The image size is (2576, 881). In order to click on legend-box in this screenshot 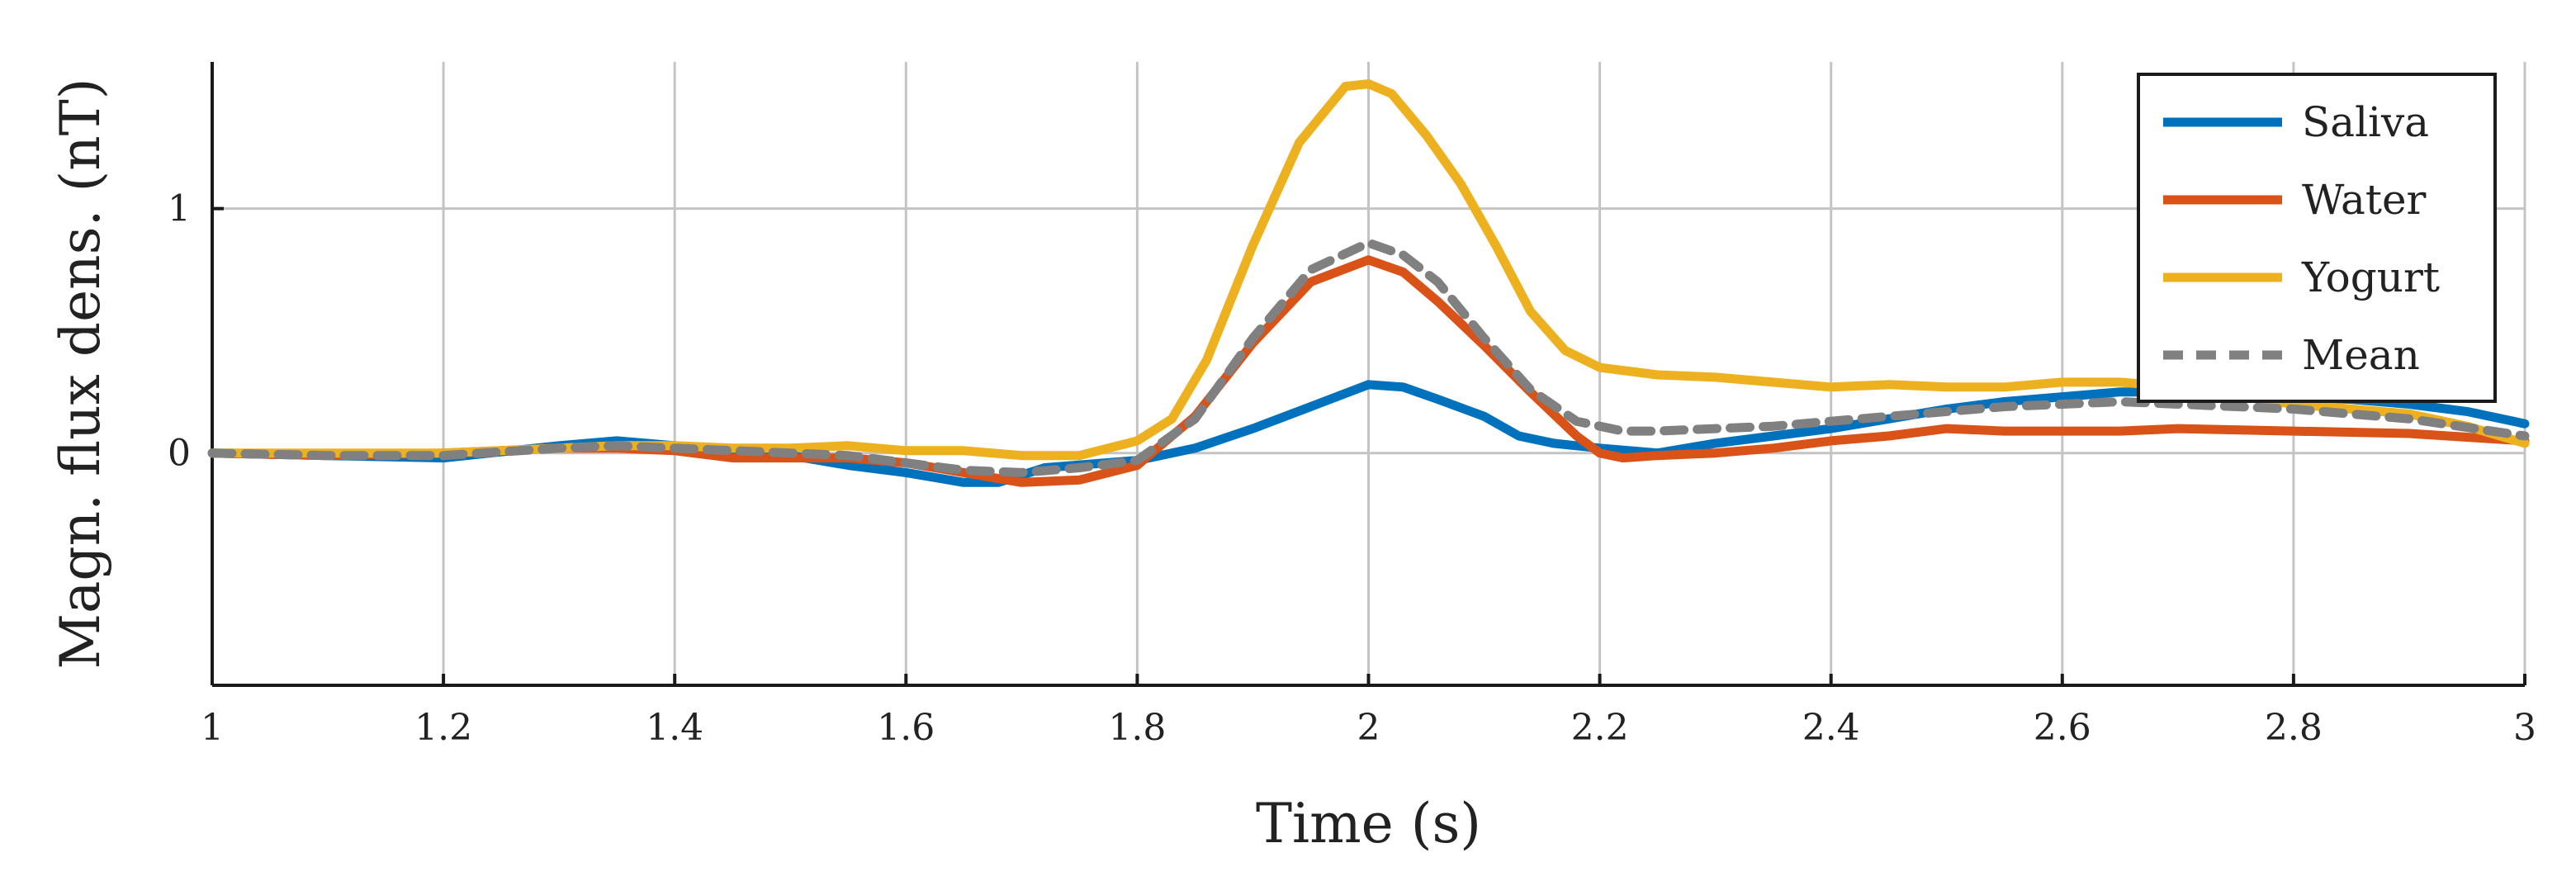, I will do `click(2317, 238)`.